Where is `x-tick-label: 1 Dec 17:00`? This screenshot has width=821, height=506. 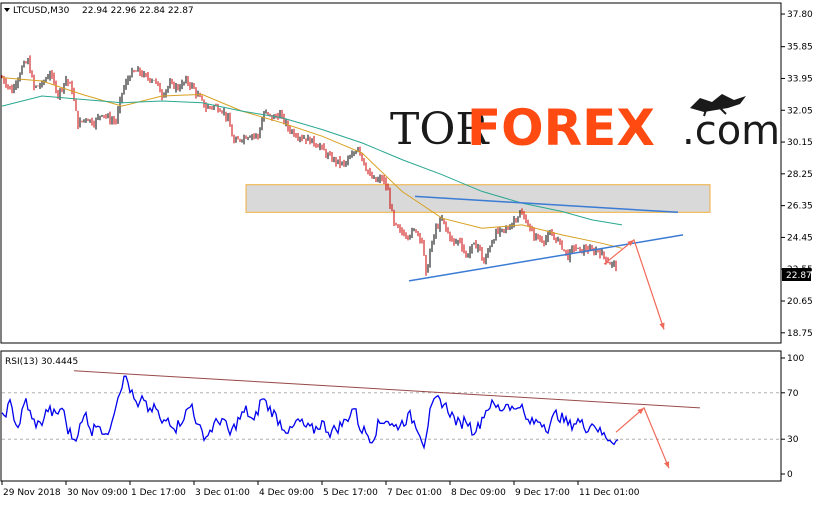 x-tick-label: 1 Dec 17:00 is located at coordinates (158, 493).